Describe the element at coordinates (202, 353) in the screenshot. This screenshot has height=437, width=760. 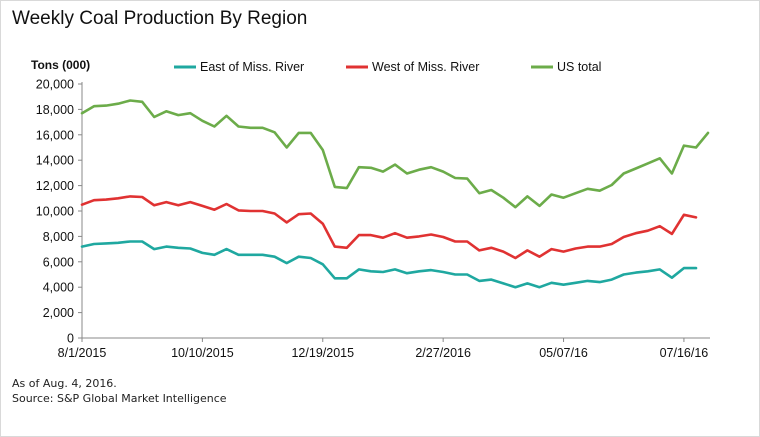
I see `x-tick-label: 10/10/2015` at that location.